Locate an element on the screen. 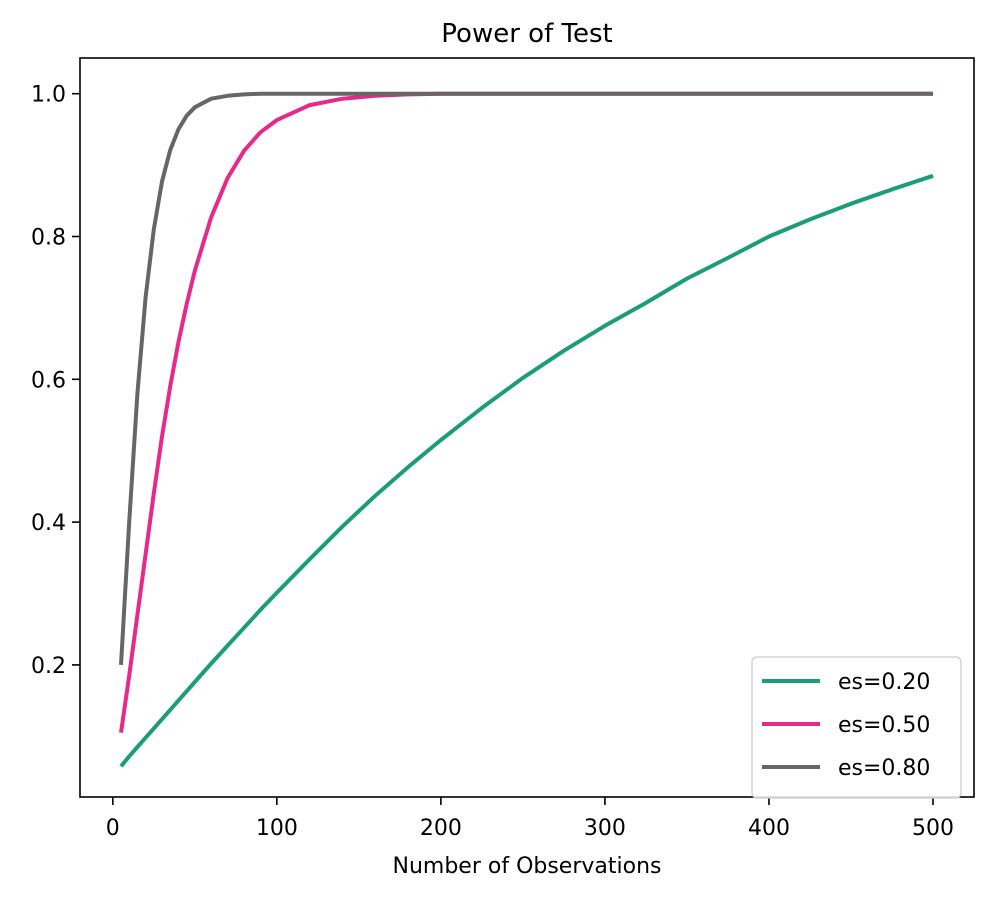 The image size is (992, 898). x-tick-label: 500 is located at coordinates (933, 828).